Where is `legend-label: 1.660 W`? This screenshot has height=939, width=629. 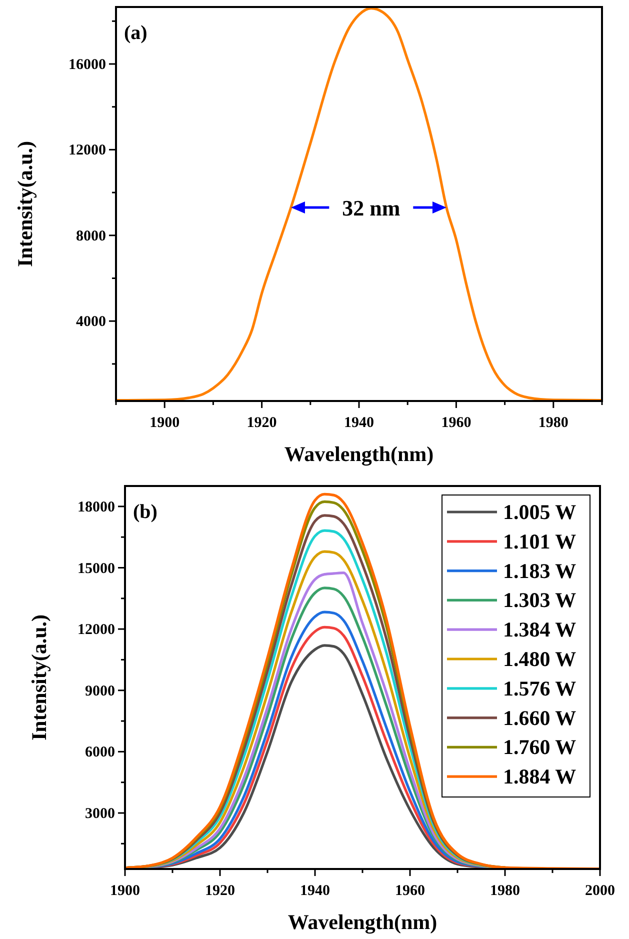
legend-label: 1.660 W is located at coordinates (539, 718).